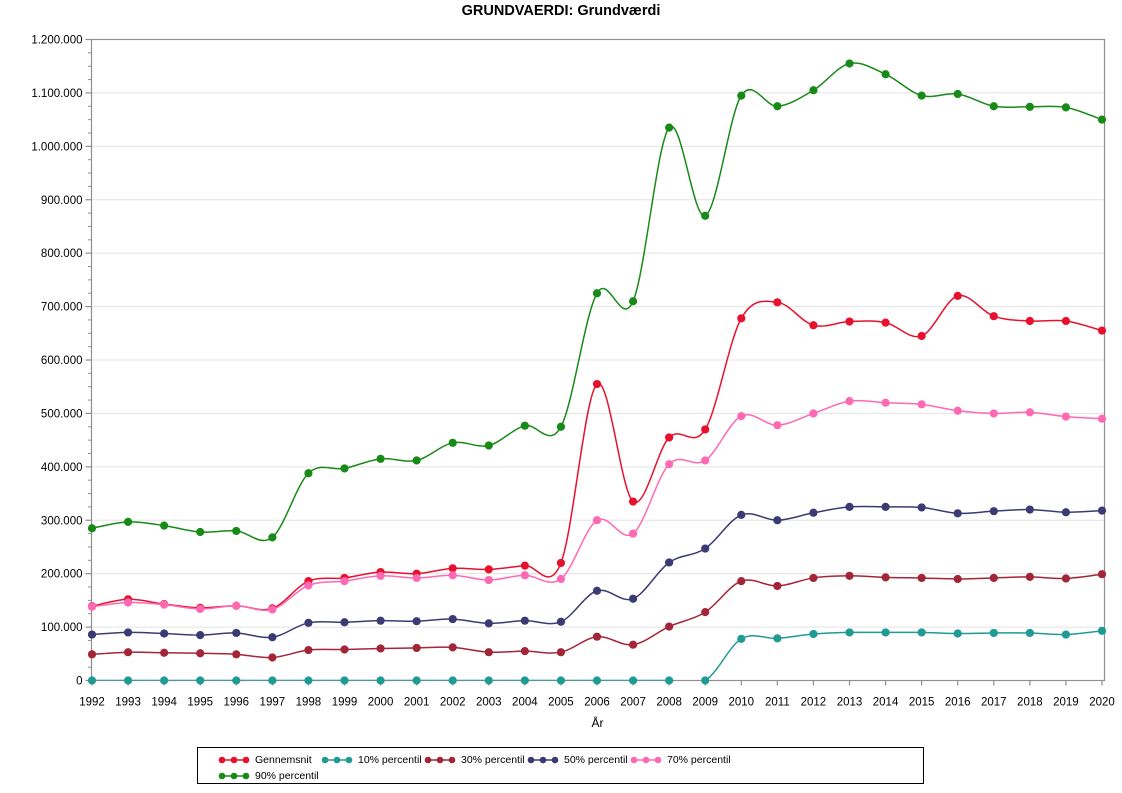  Describe the element at coordinates (390, 759) in the screenshot. I see `legend-label: 10% percentil` at that location.